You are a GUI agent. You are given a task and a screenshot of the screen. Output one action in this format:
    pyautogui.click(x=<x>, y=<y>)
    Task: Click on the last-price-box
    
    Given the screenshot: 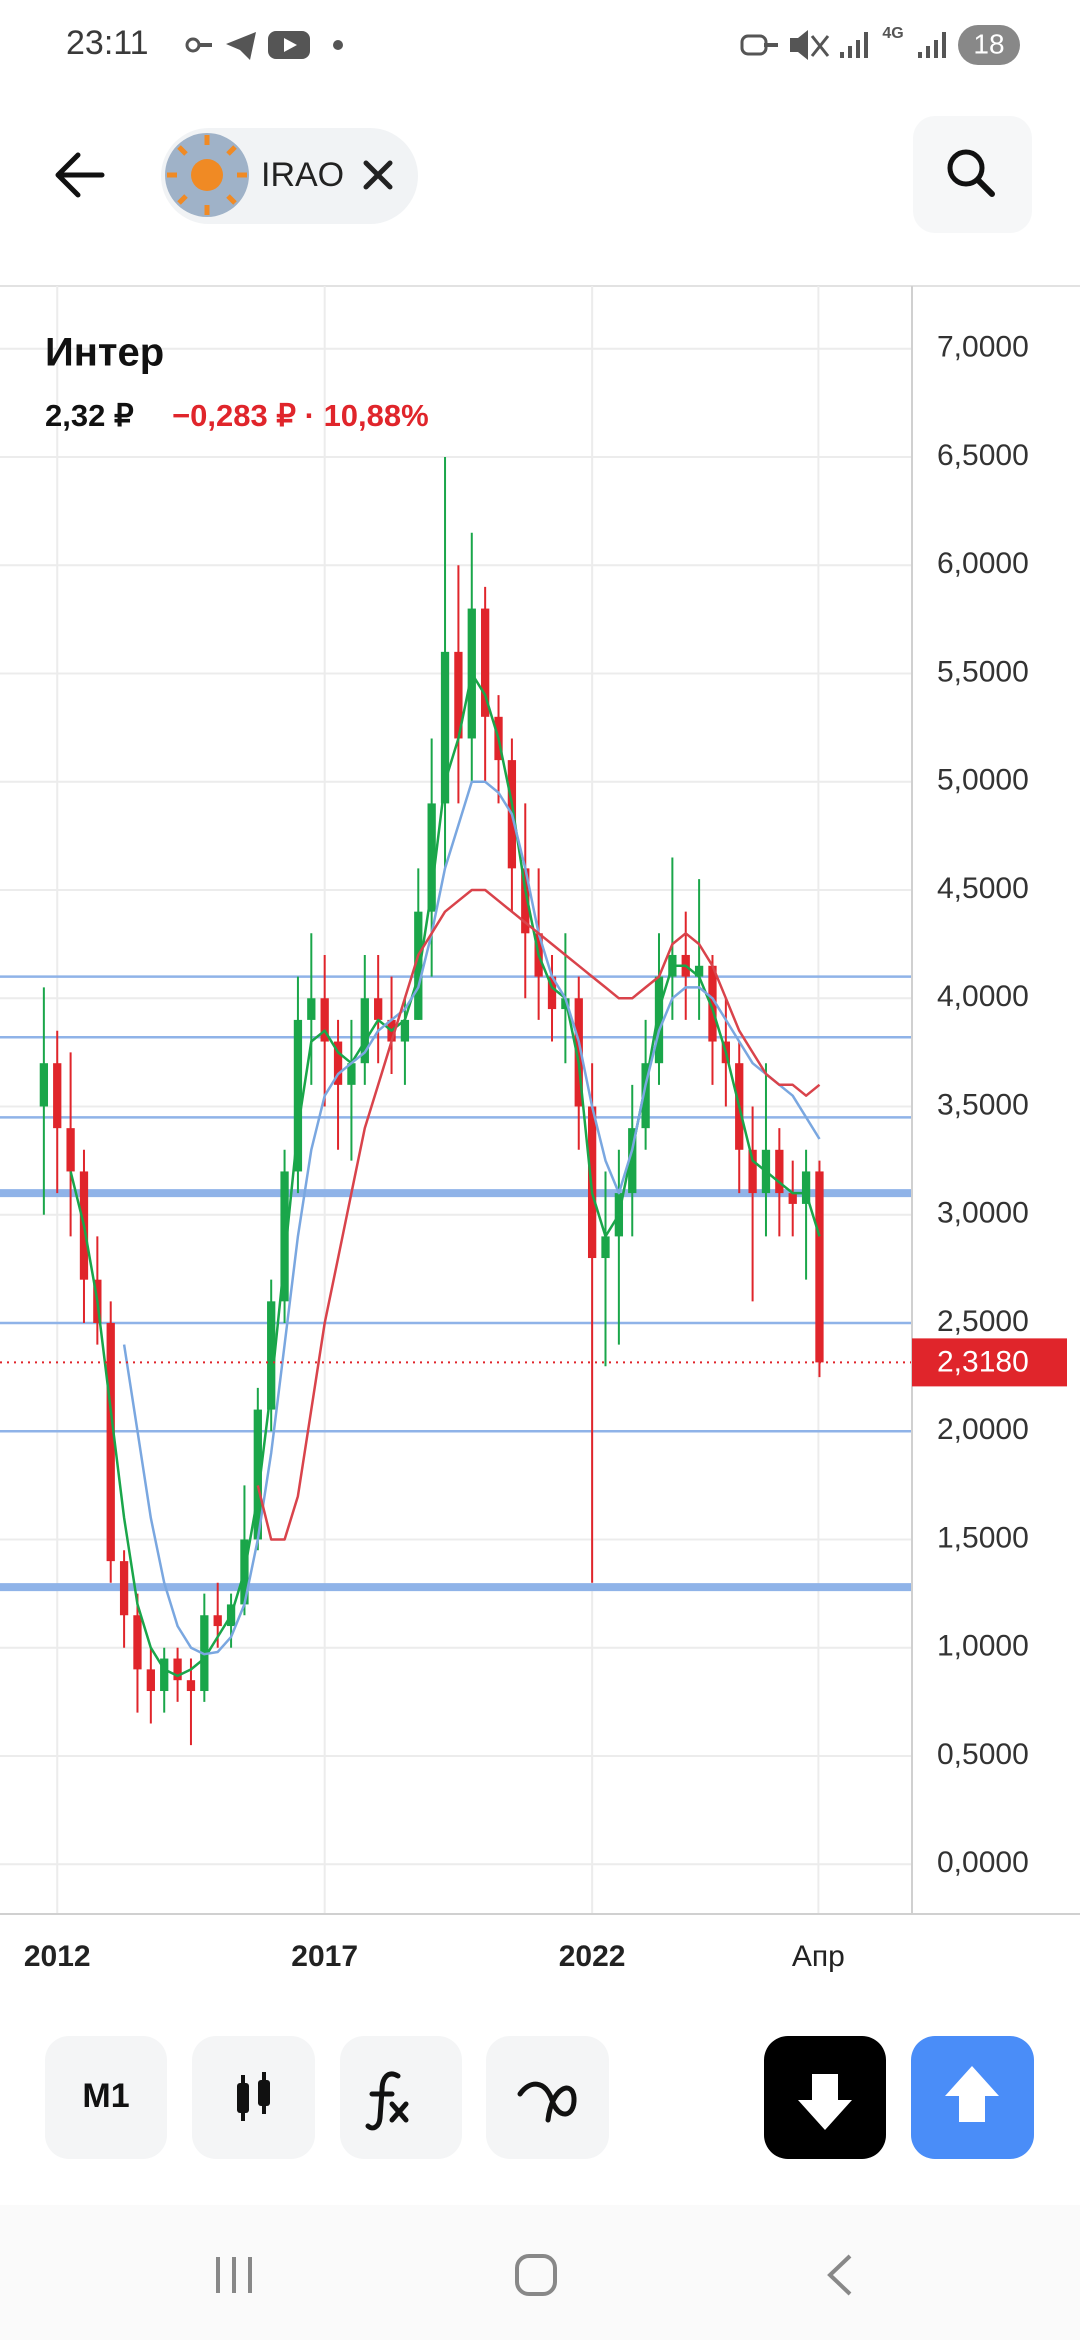 What is the action you would take?
    pyautogui.click(x=989, y=1362)
    